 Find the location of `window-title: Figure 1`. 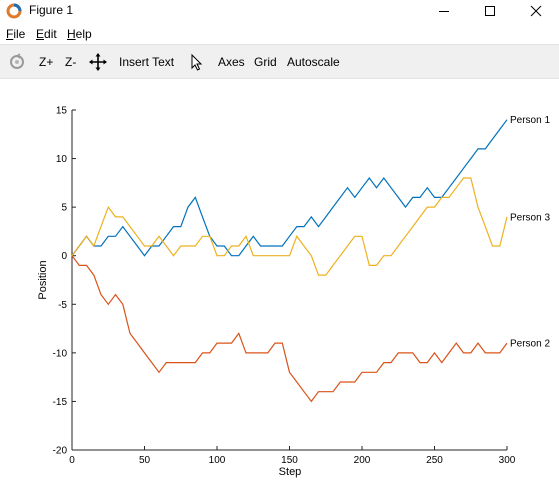

window-title: Figure 1 is located at coordinates (51, 10).